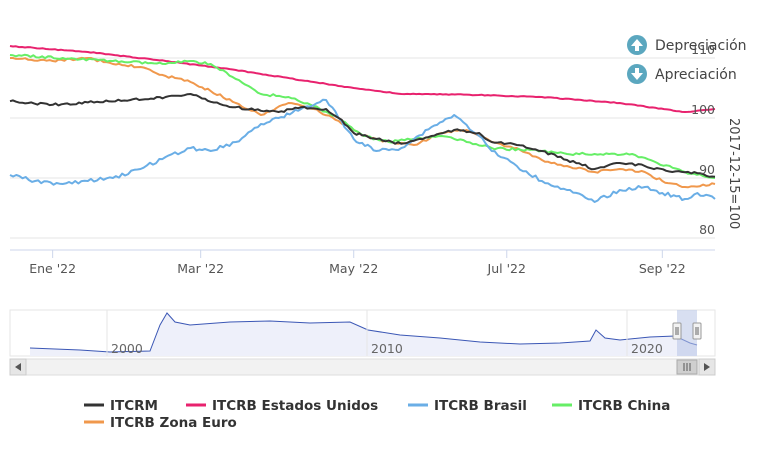 Image resolution: width=771 pixels, height=453 pixels. I want to click on depreciacion-annotation: Depreciación, so click(687, 45).